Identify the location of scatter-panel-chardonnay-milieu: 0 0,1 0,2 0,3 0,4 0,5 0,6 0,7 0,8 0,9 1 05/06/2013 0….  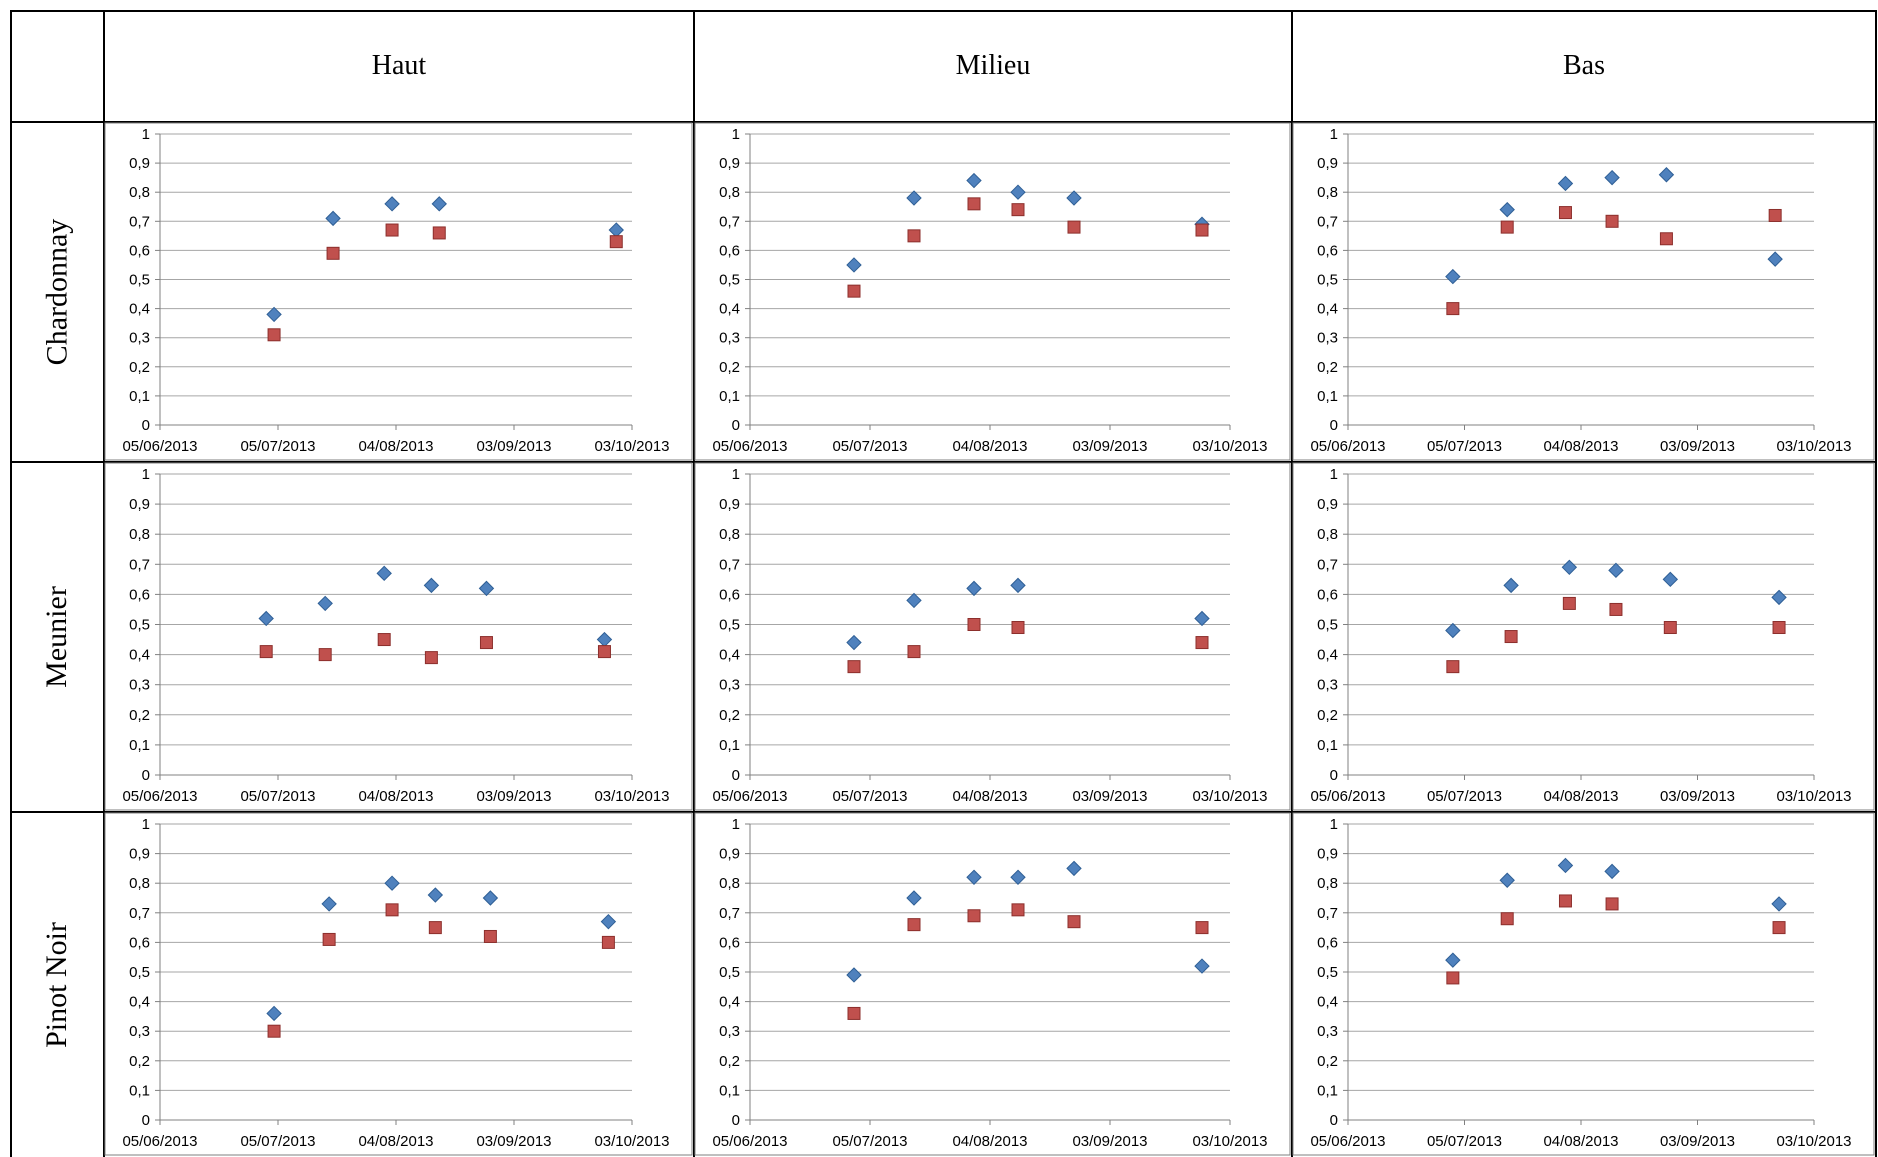
(992, 291).